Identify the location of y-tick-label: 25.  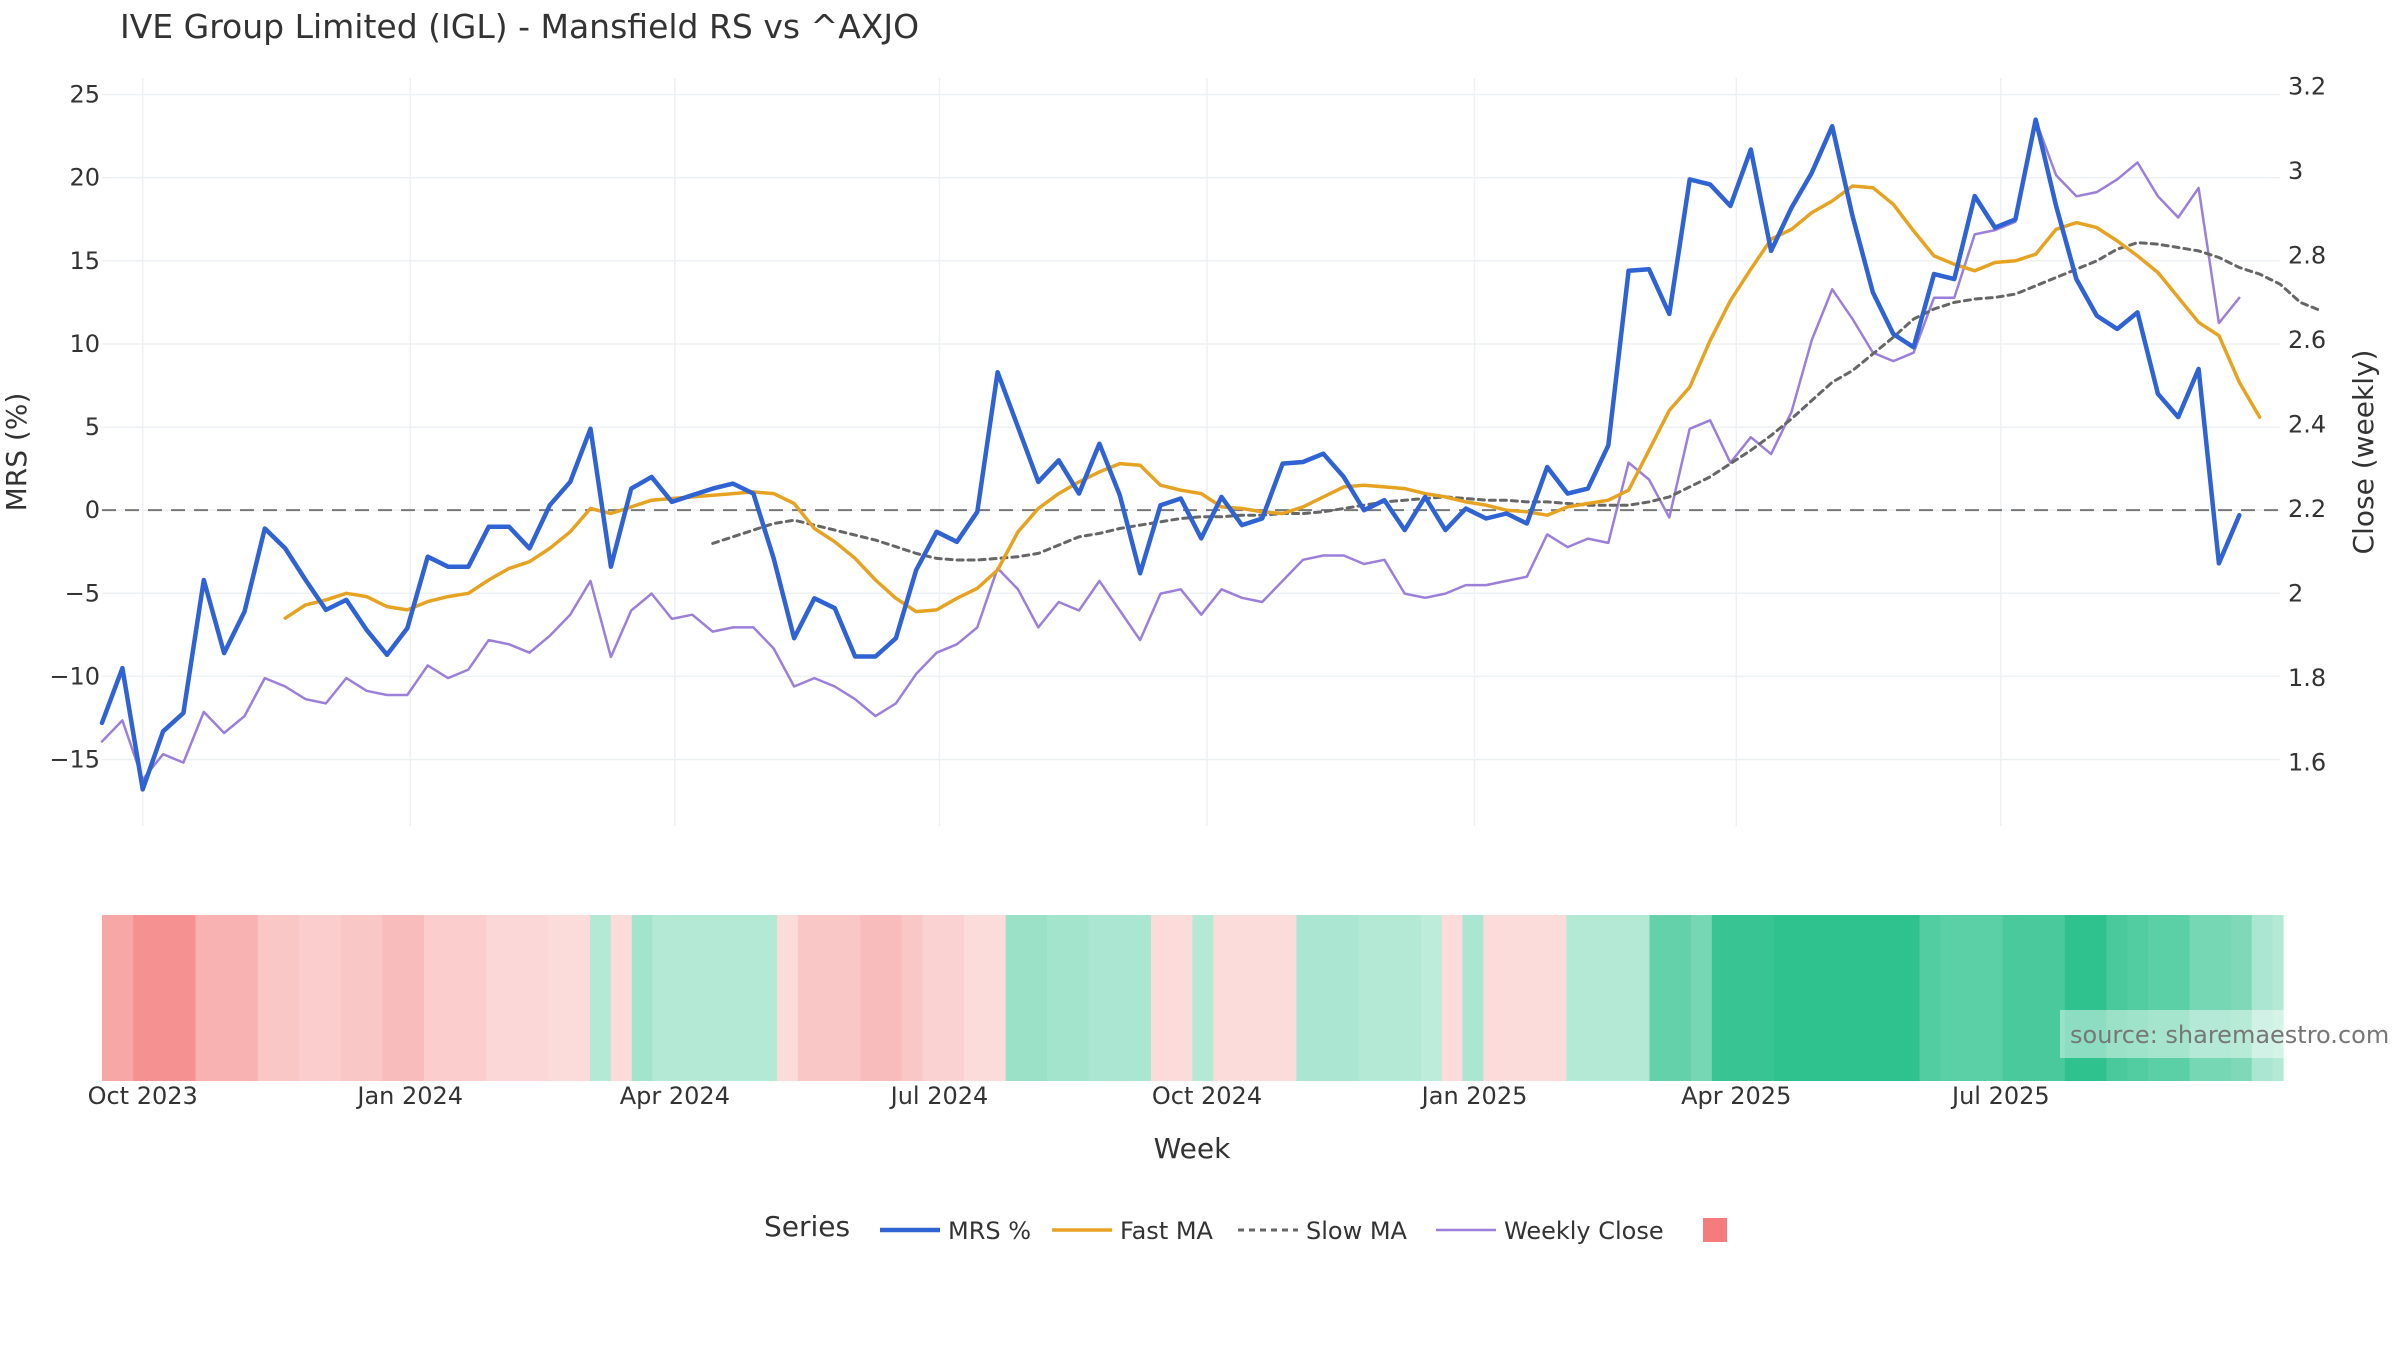
(84, 95).